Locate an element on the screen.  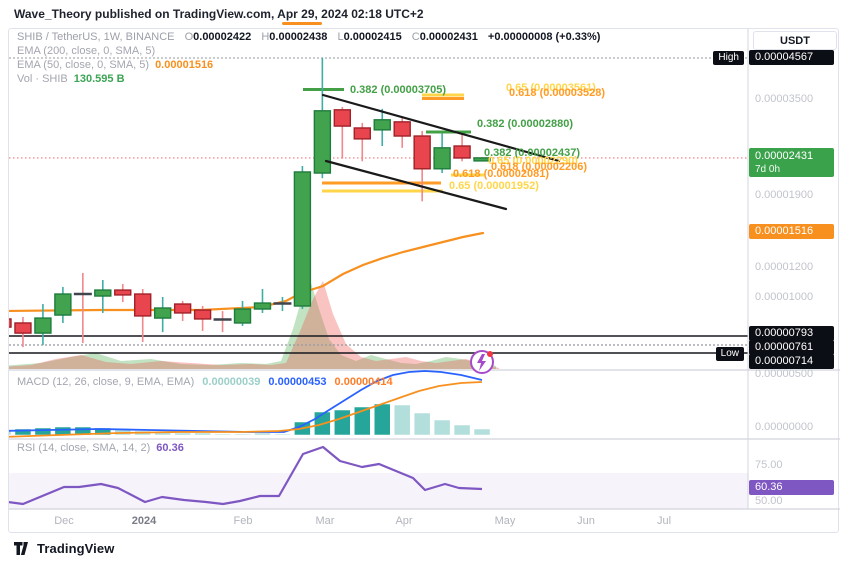
volume-red is located at coordinates (254, 325).